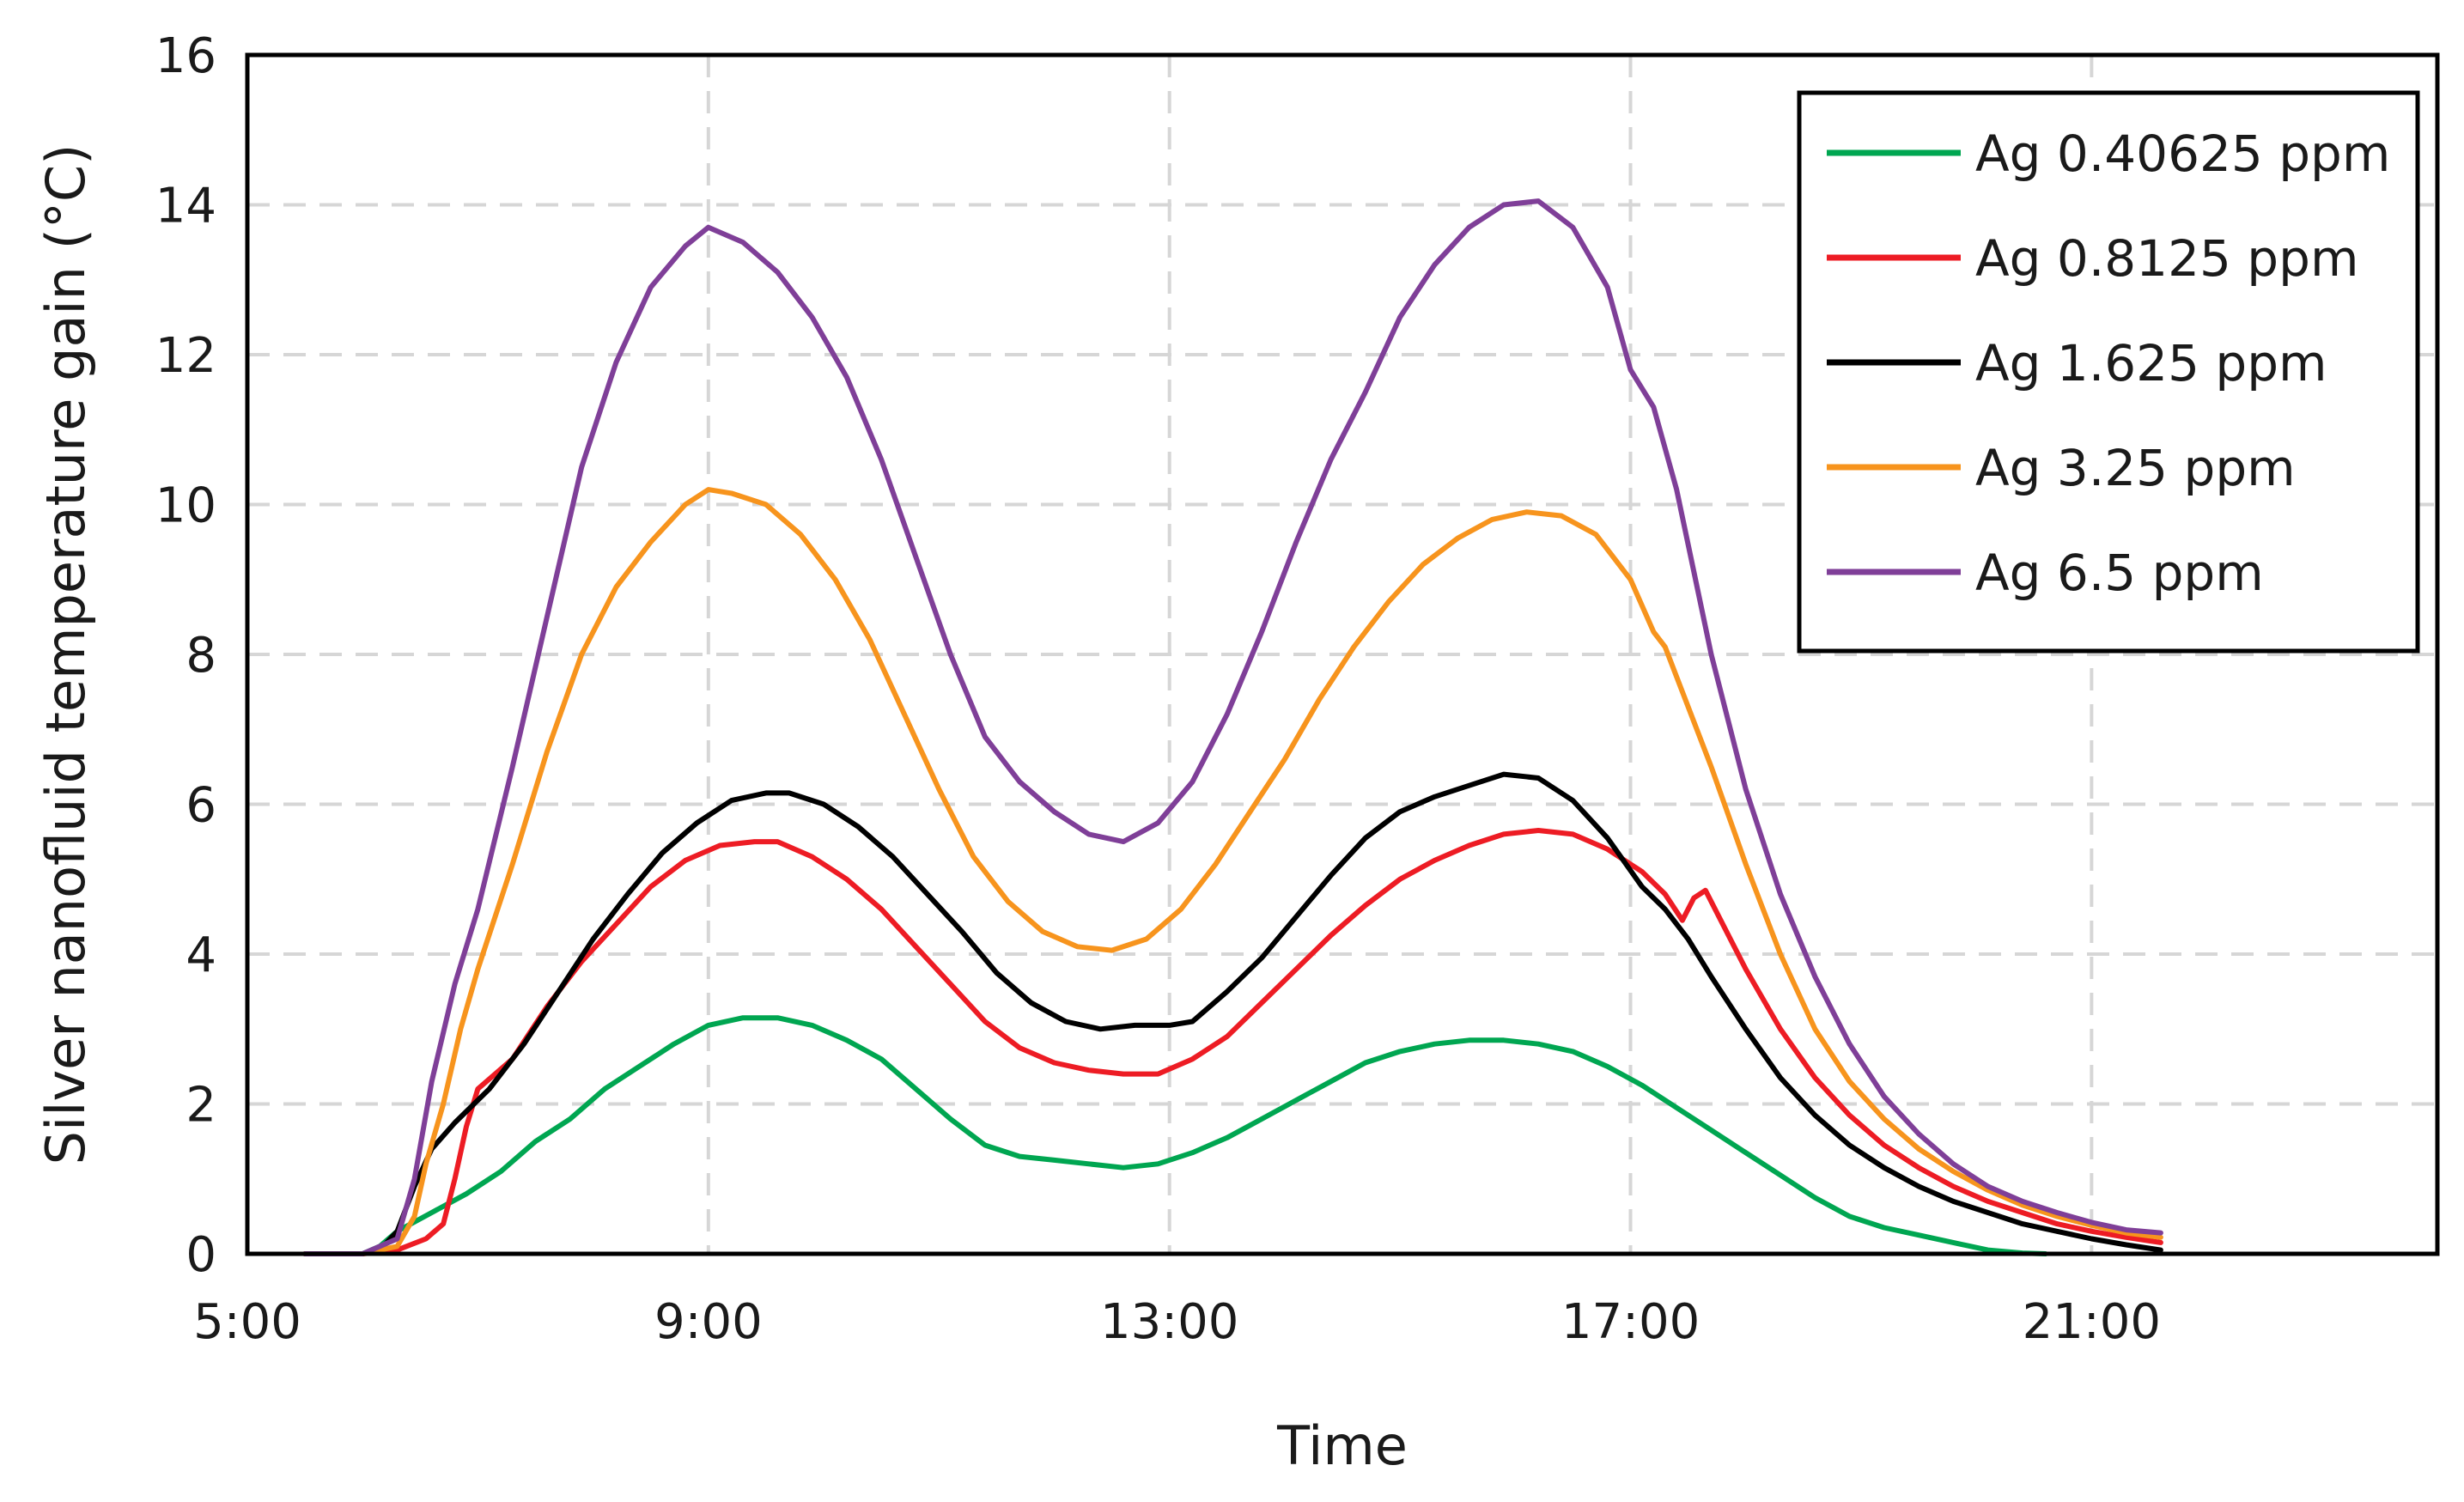 This screenshot has width=2464, height=1502. What do you see at coordinates (186, 356) in the screenshot?
I see `y-tick-label-12: 12` at bounding box center [186, 356].